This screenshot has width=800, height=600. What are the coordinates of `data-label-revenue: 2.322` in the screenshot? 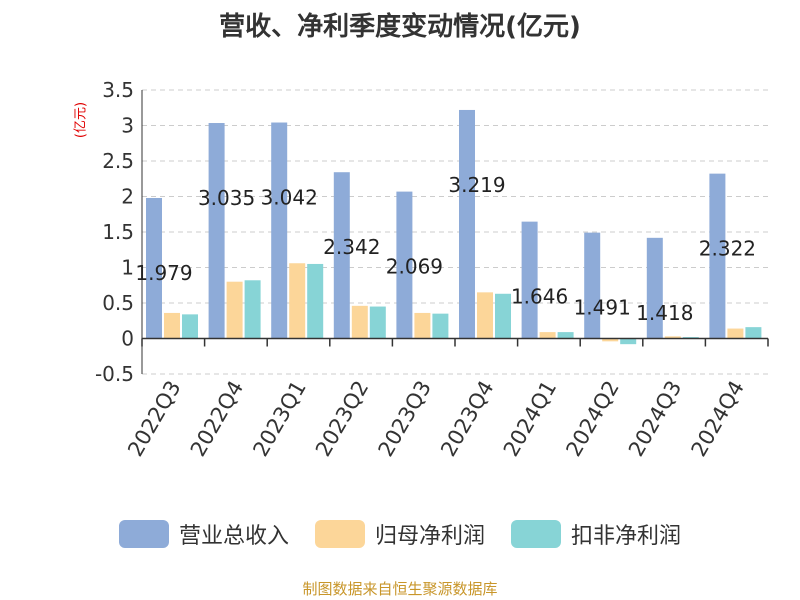 It's located at (727, 249).